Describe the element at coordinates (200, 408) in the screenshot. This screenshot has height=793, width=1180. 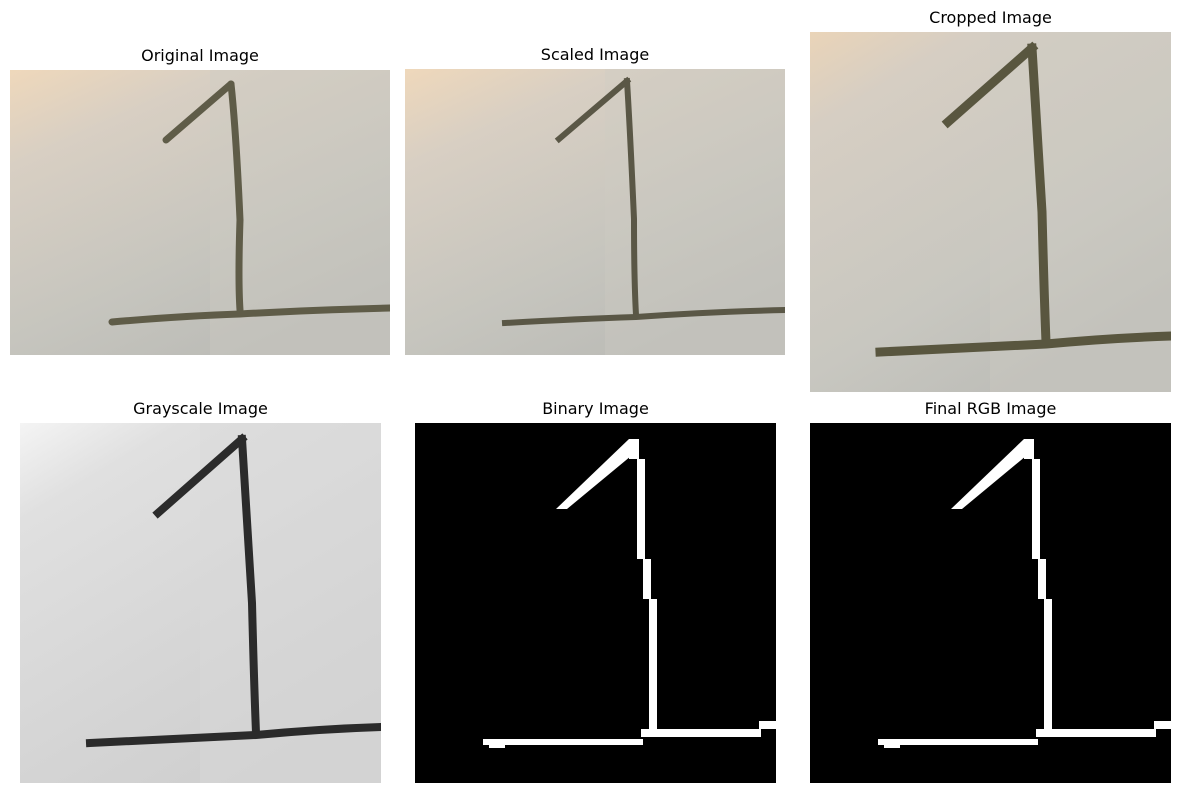
I see `panel-title-grayscale: Grayscale Image` at that location.